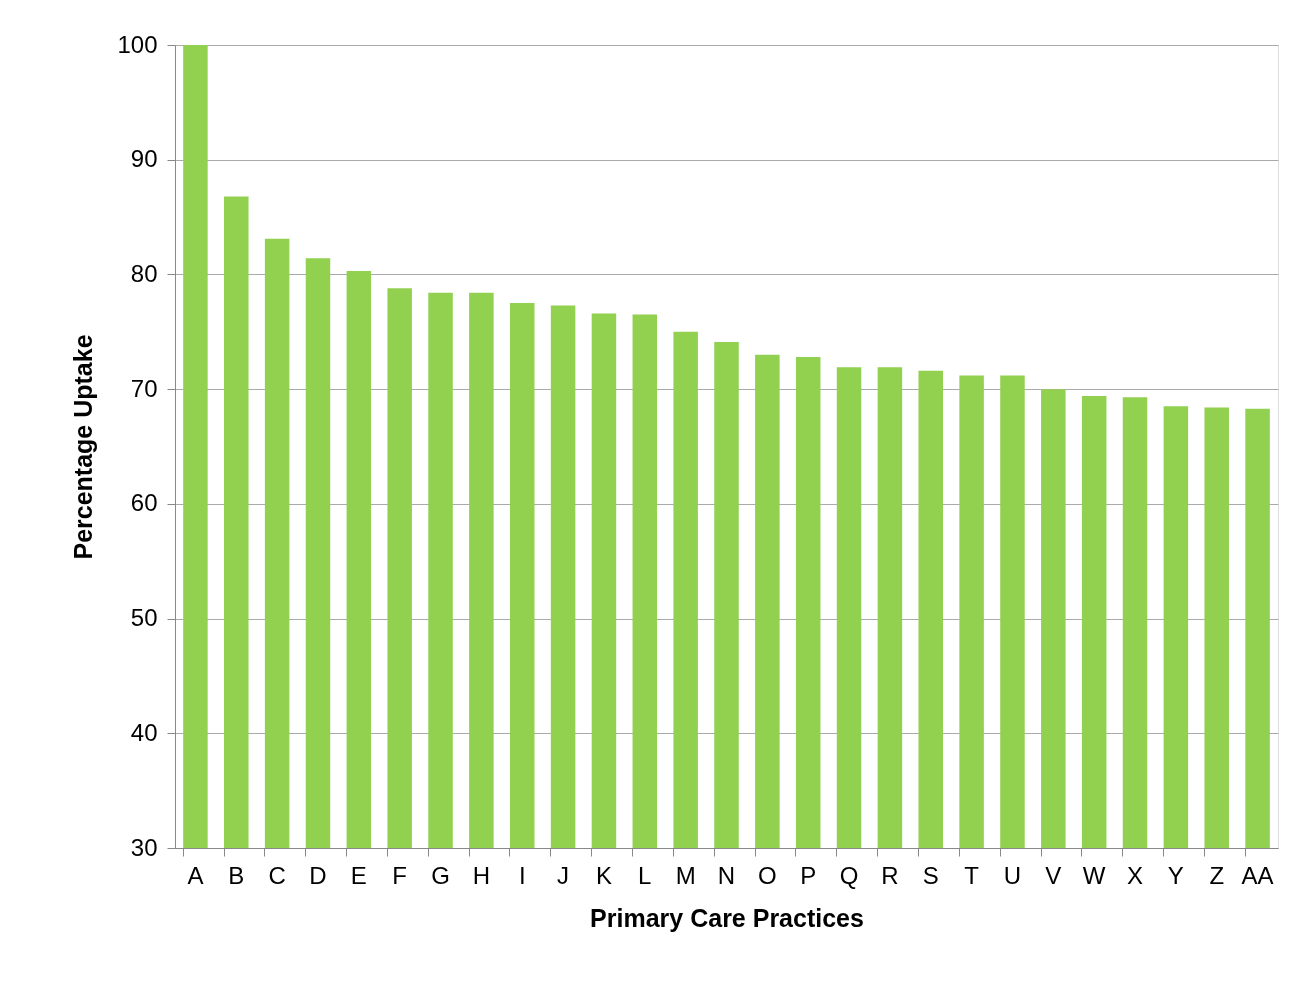 The width and height of the screenshot is (1311, 996). I want to click on x-tick-label: B, so click(236, 875).